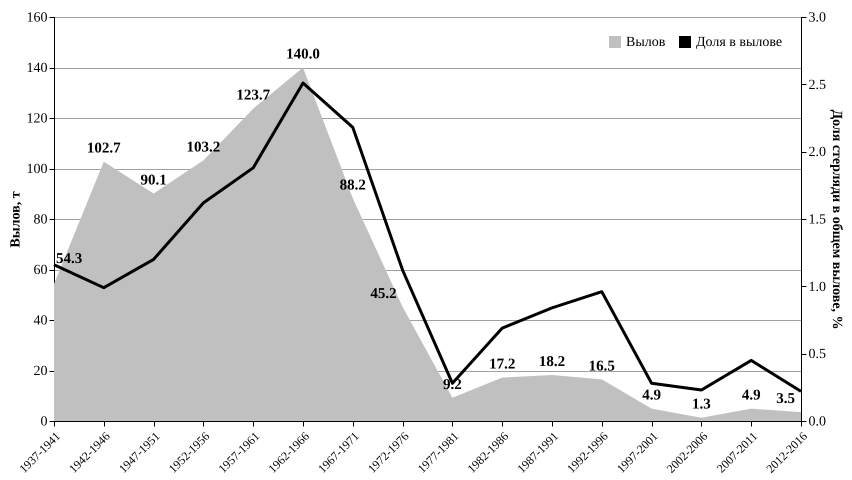 The width and height of the screenshot is (852, 480). What do you see at coordinates (37, 18) in the screenshot?
I see `y-tick-label: 160` at bounding box center [37, 18].